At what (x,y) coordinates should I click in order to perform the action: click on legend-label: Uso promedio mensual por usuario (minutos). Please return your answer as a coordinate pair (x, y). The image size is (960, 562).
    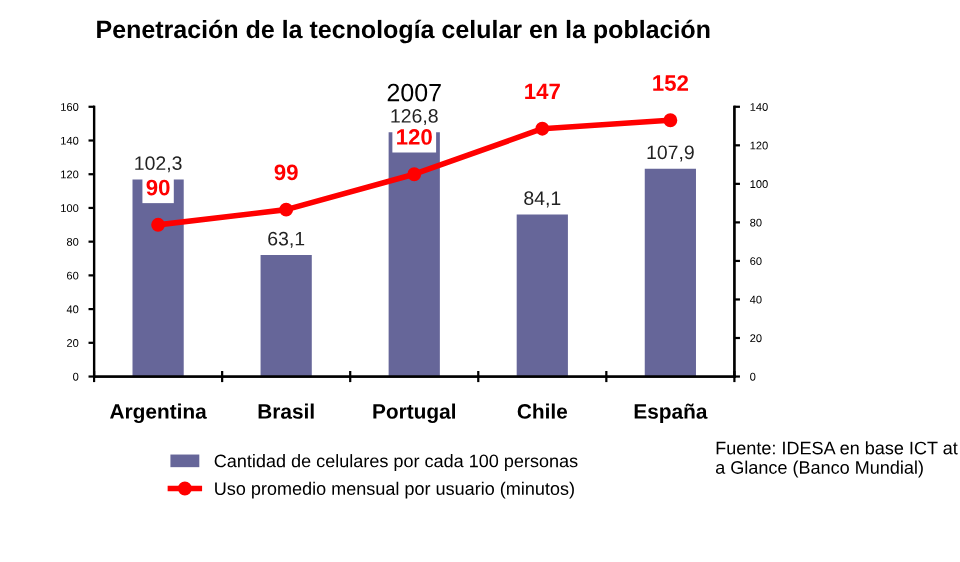
    Looking at the image, I should click on (394, 490).